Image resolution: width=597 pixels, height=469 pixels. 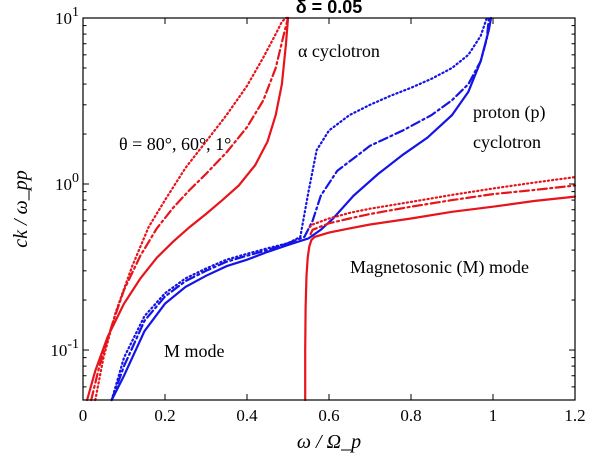 I want to click on annotation-magnetosonic: Magnetosonic (M) mode, so click(x=439, y=267).